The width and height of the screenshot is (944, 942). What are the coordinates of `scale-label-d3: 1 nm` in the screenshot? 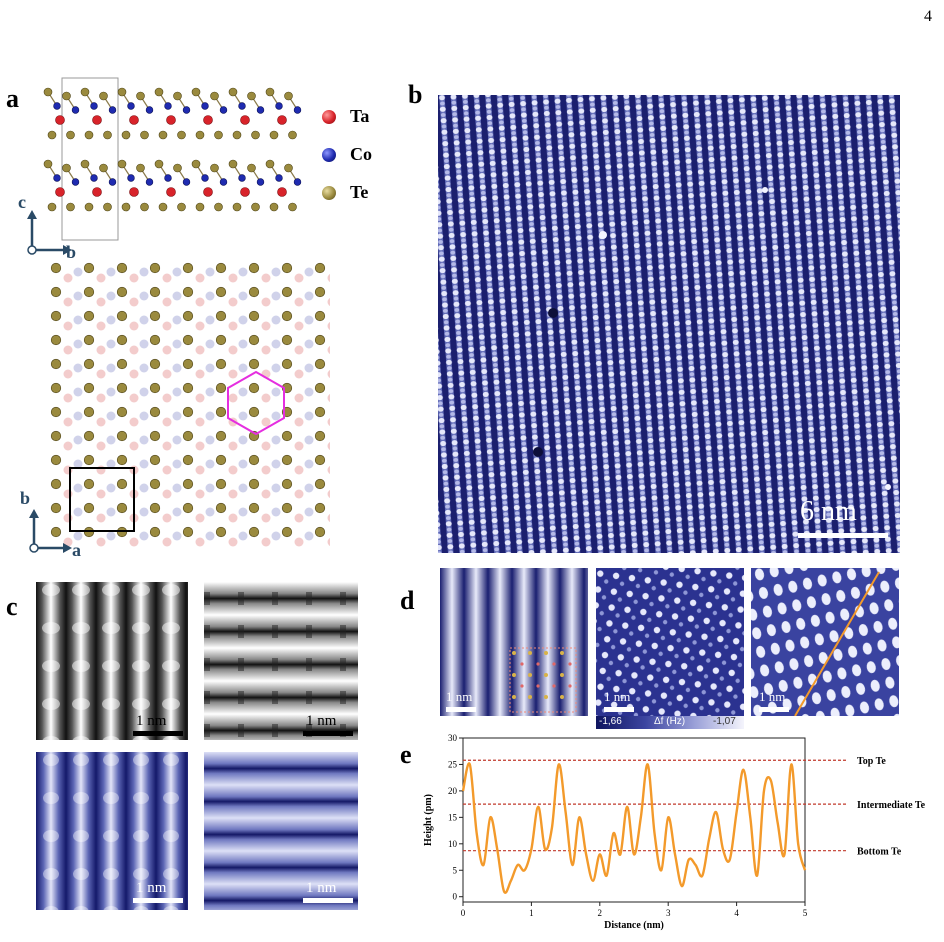 It's located at (772, 696).